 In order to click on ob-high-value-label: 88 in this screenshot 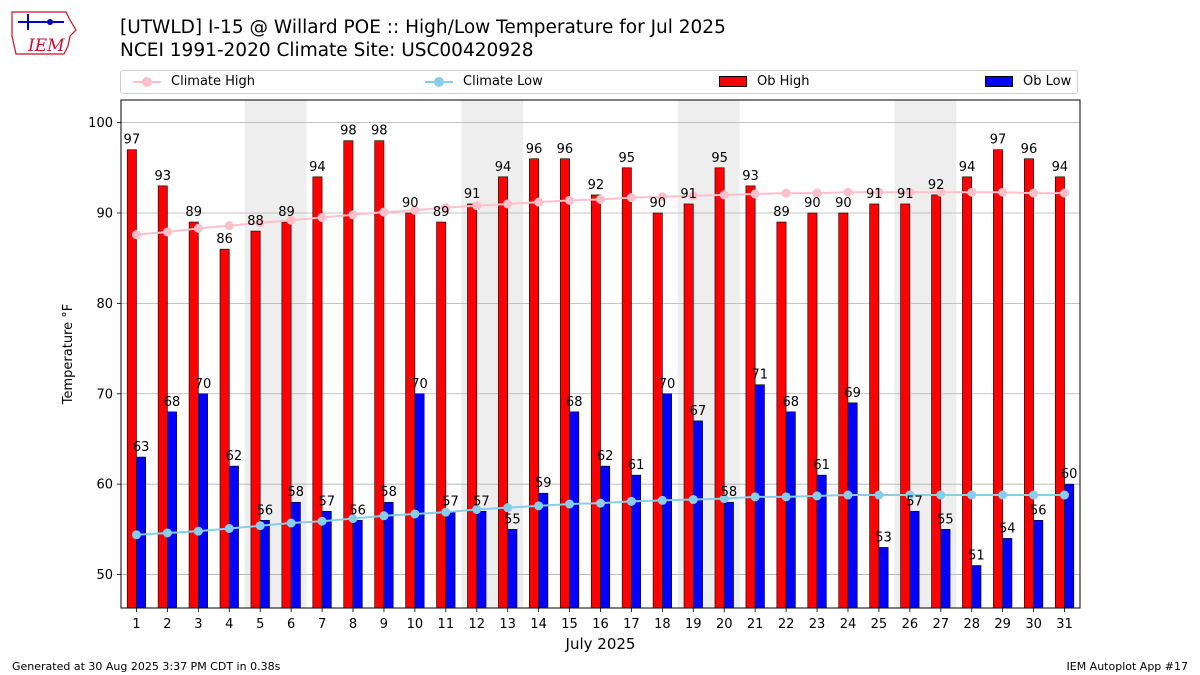, I will do `click(255, 221)`.